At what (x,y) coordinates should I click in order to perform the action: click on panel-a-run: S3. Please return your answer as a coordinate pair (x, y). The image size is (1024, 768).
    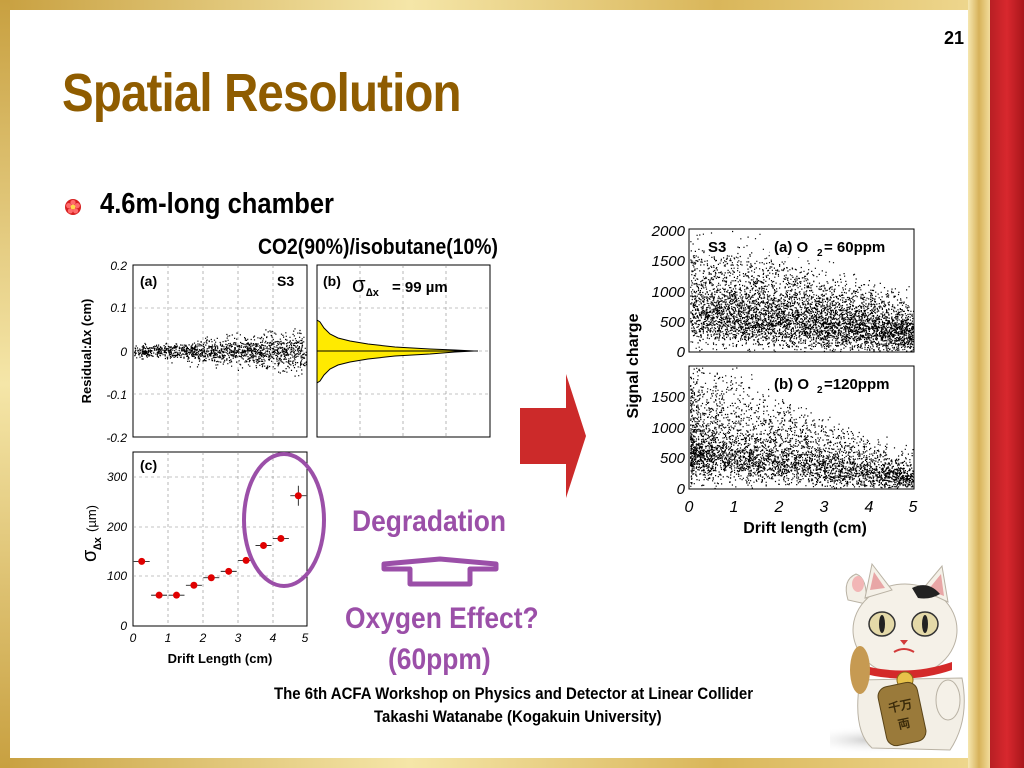
    Looking at the image, I should click on (285, 281).